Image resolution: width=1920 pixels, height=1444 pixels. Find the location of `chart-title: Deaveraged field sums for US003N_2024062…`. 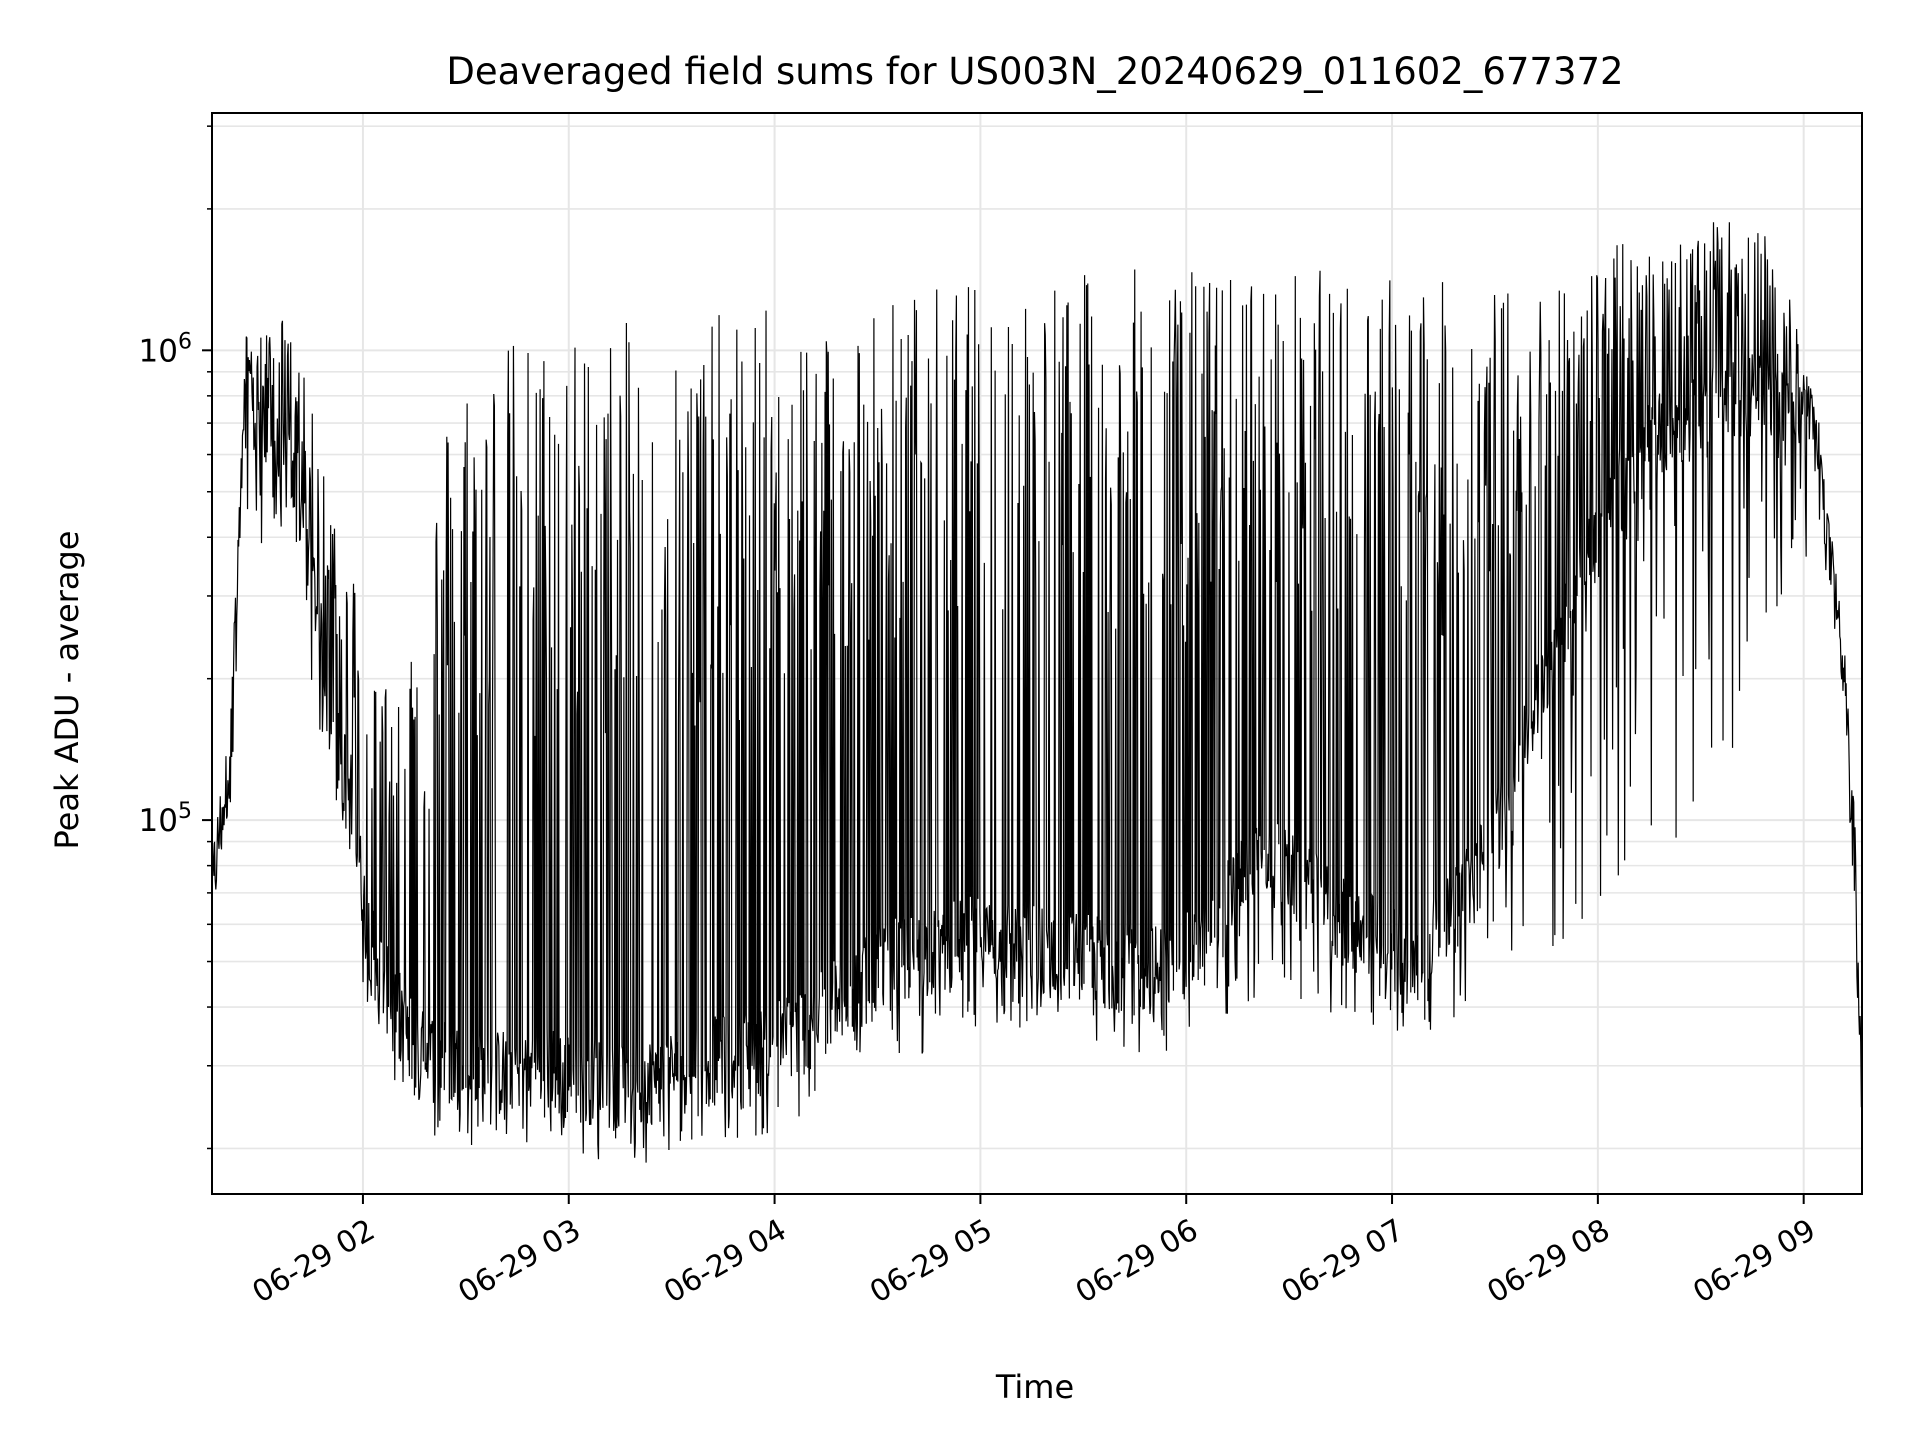

chart-title: Deaveraged field sums for US003N_2024062… is located at coordinates (1034, 71).